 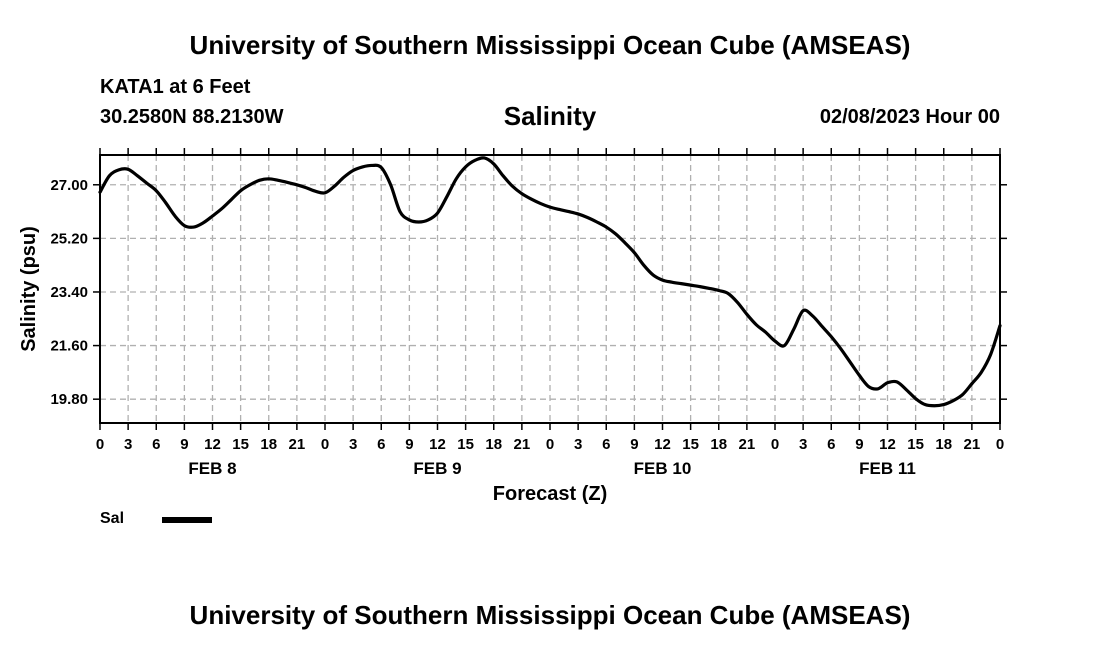 What do you see at coordinates (112, 518) in the screenshot?
I see `legend-label: Sal` at bounding box center [112, 518].